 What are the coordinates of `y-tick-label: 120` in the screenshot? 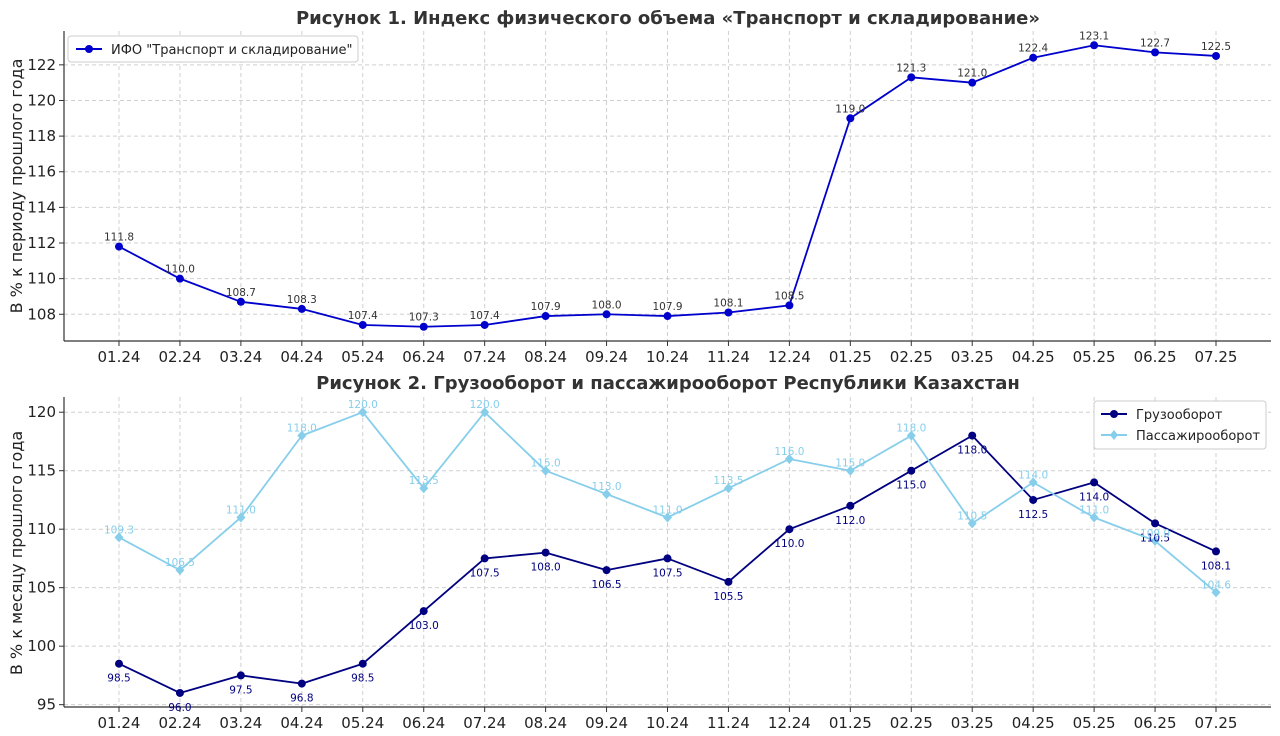 It's located at (41, 100).